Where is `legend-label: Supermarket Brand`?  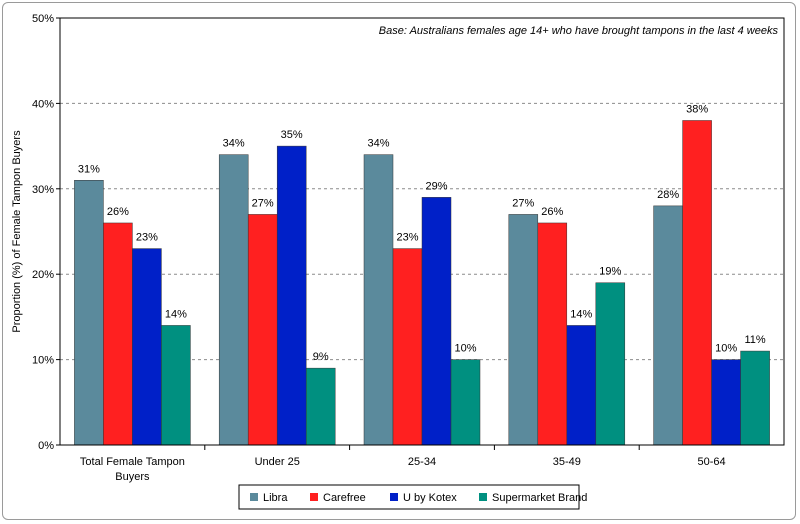
legend-label: Supermarket Brand is located at coordinates (539, 498).